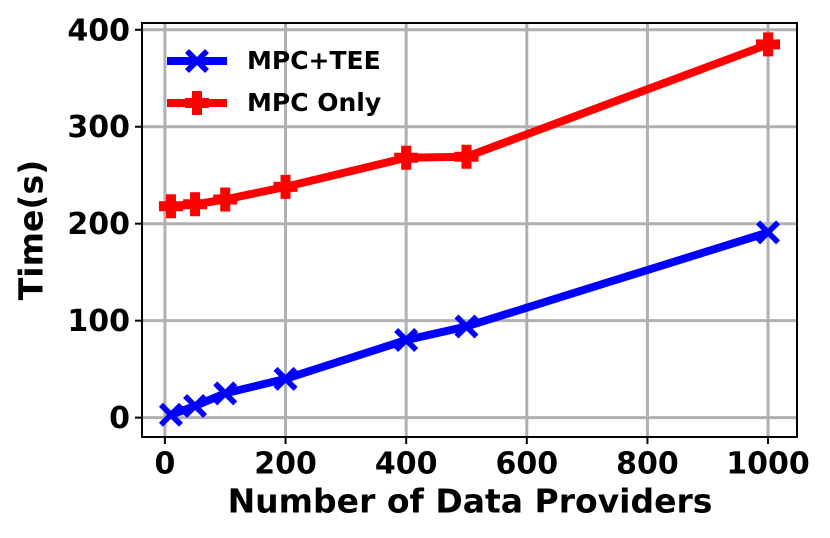 The height and width of the screenshot is (538, 830). What do you see at coordinates (31, 230) in the screenshot?
I see `y-axis-label: Time(s)` at bounding box center [31, 230].